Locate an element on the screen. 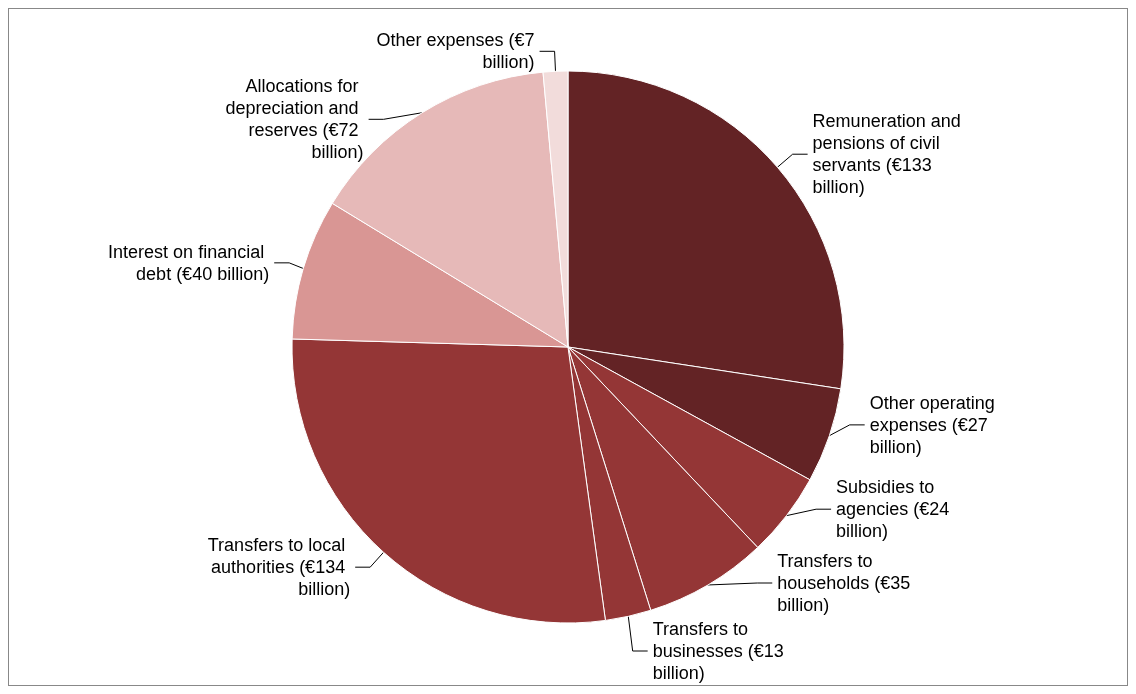  slice-label: Remuneration and pensions of civil servants (€133 billion) is located at coordinates (889, 154).